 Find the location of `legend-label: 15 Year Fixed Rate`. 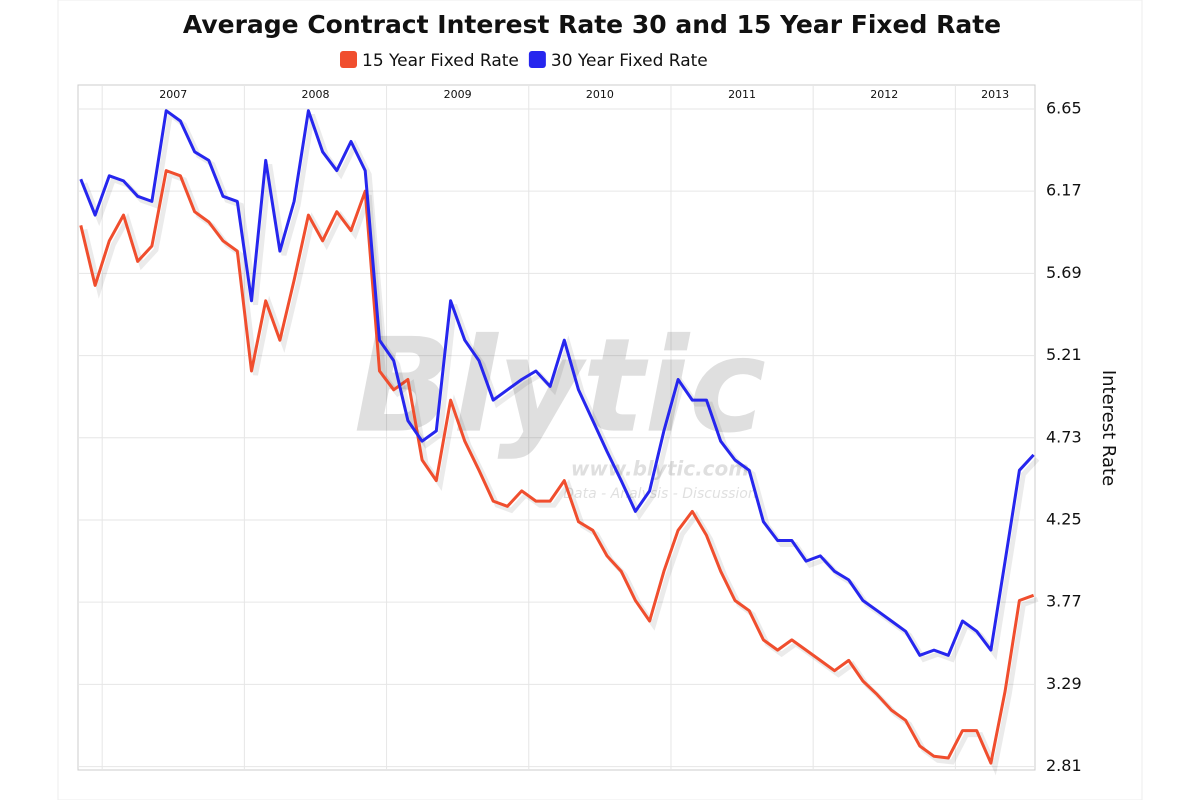

legend-label: 15 Year Fixed Rate is located at coordinates (440, 61).